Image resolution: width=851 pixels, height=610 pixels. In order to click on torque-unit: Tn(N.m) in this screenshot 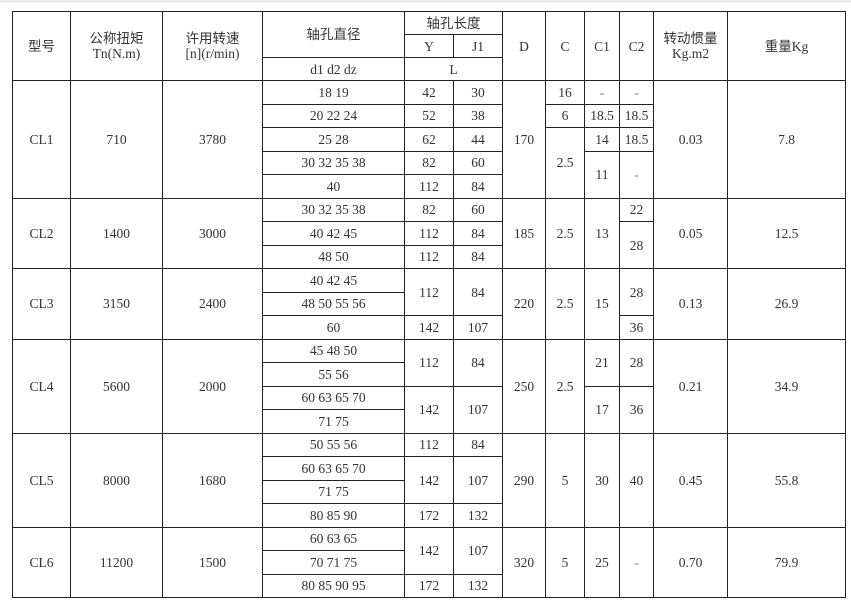, I will do `click(116, 53)`.